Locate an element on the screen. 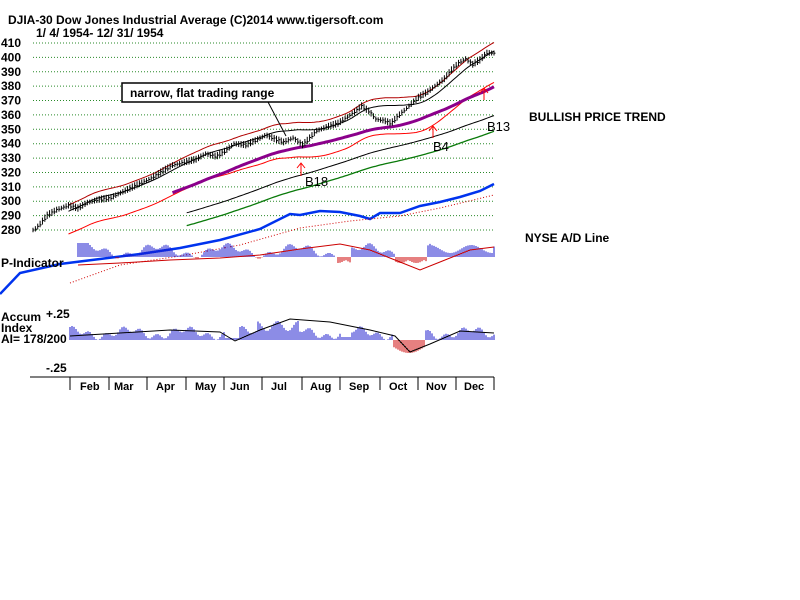 The image size is (800, 600). ai-reading: AI= 178/200 is located at coordinates (34, 339).